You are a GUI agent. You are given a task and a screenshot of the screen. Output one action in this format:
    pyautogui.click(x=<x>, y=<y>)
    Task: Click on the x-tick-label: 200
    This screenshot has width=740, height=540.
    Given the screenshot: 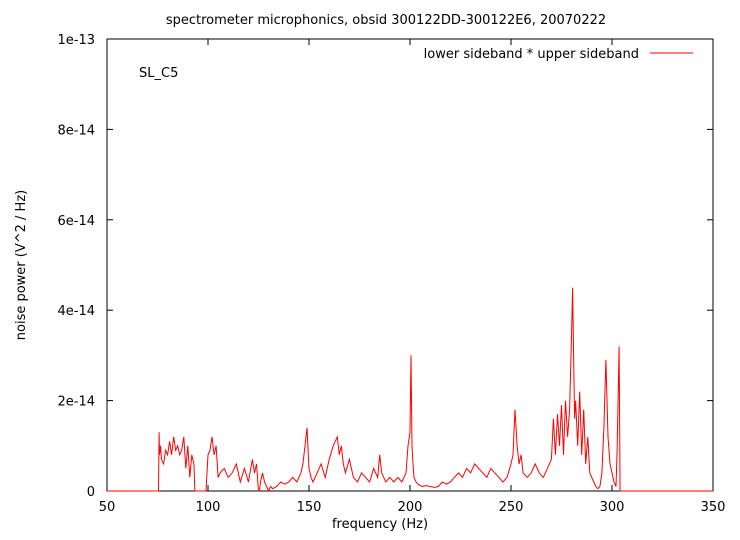 What is the action you would take?
    pyautogui.click(x=410, y=507)
    